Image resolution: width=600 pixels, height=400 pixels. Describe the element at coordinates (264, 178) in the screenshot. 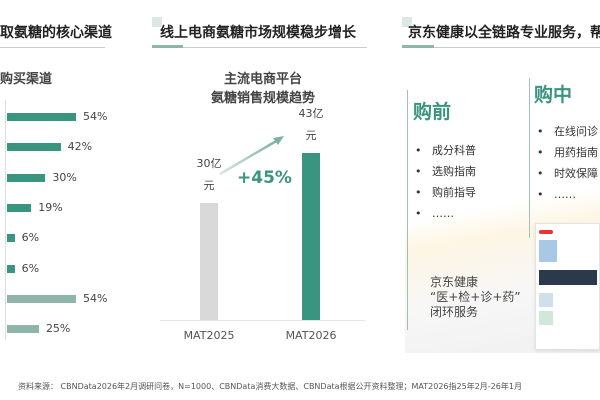

I see `growth-label: +45%` at that location.